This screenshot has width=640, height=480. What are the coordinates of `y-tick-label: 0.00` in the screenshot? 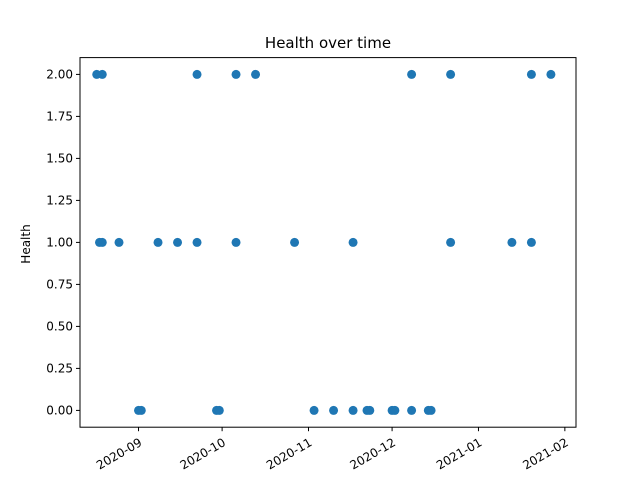 It's located at (59, 410).